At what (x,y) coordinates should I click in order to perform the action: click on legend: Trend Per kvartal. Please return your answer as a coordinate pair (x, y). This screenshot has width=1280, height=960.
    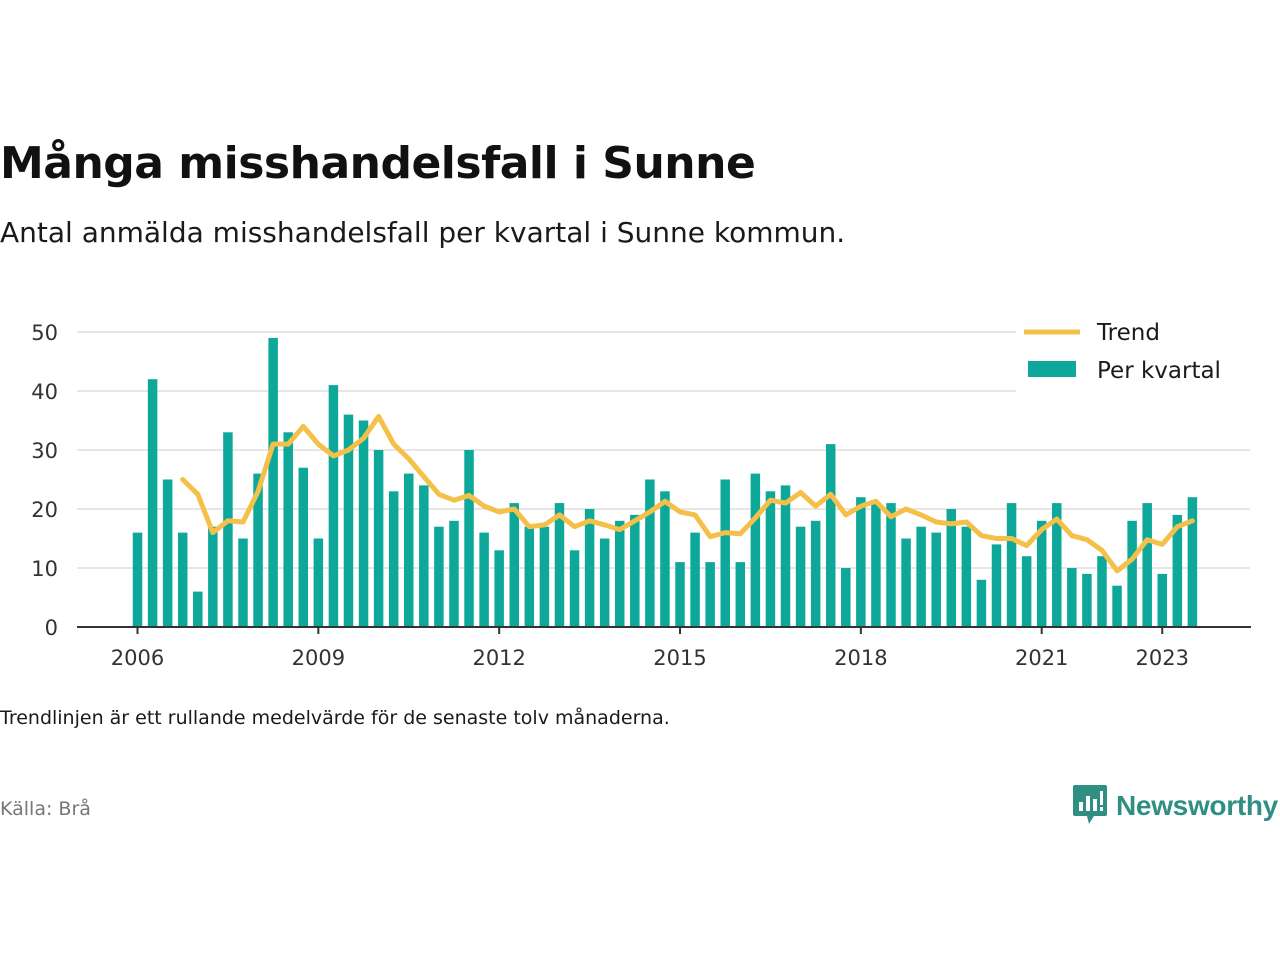
    Looking at the image, I should click on (1134, 353).